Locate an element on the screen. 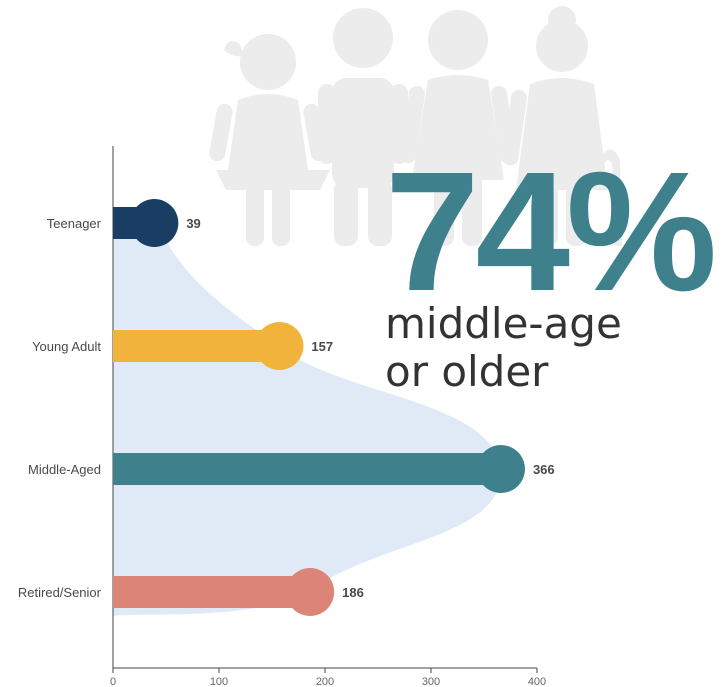  value-label: 366 is located at coordinates (544, 469).